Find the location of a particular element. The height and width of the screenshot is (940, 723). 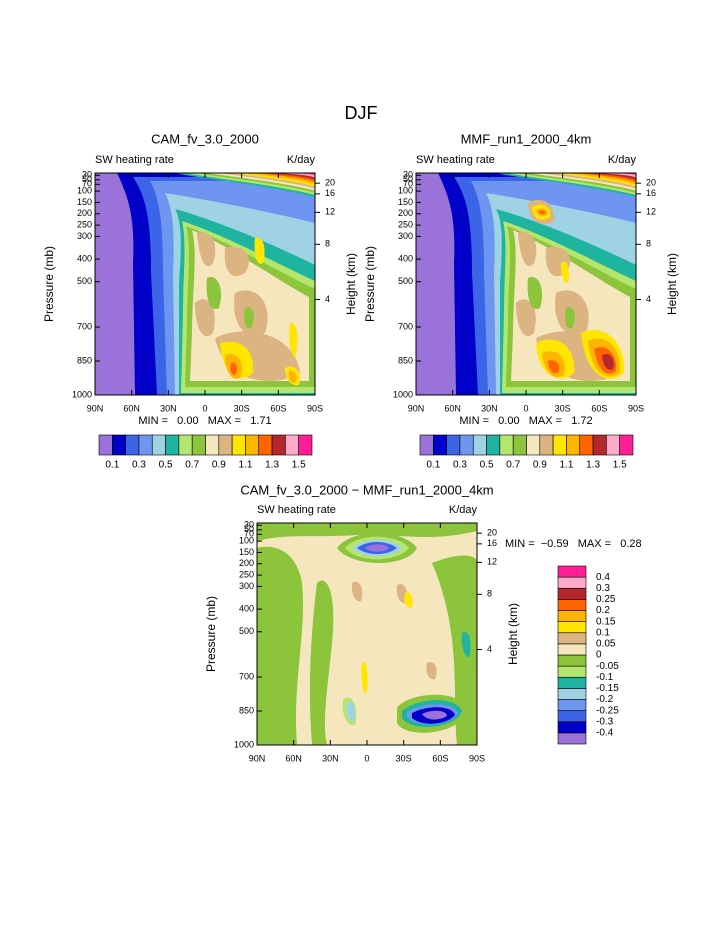

x-tick-label: 30N is located at coordinates (330, 758).